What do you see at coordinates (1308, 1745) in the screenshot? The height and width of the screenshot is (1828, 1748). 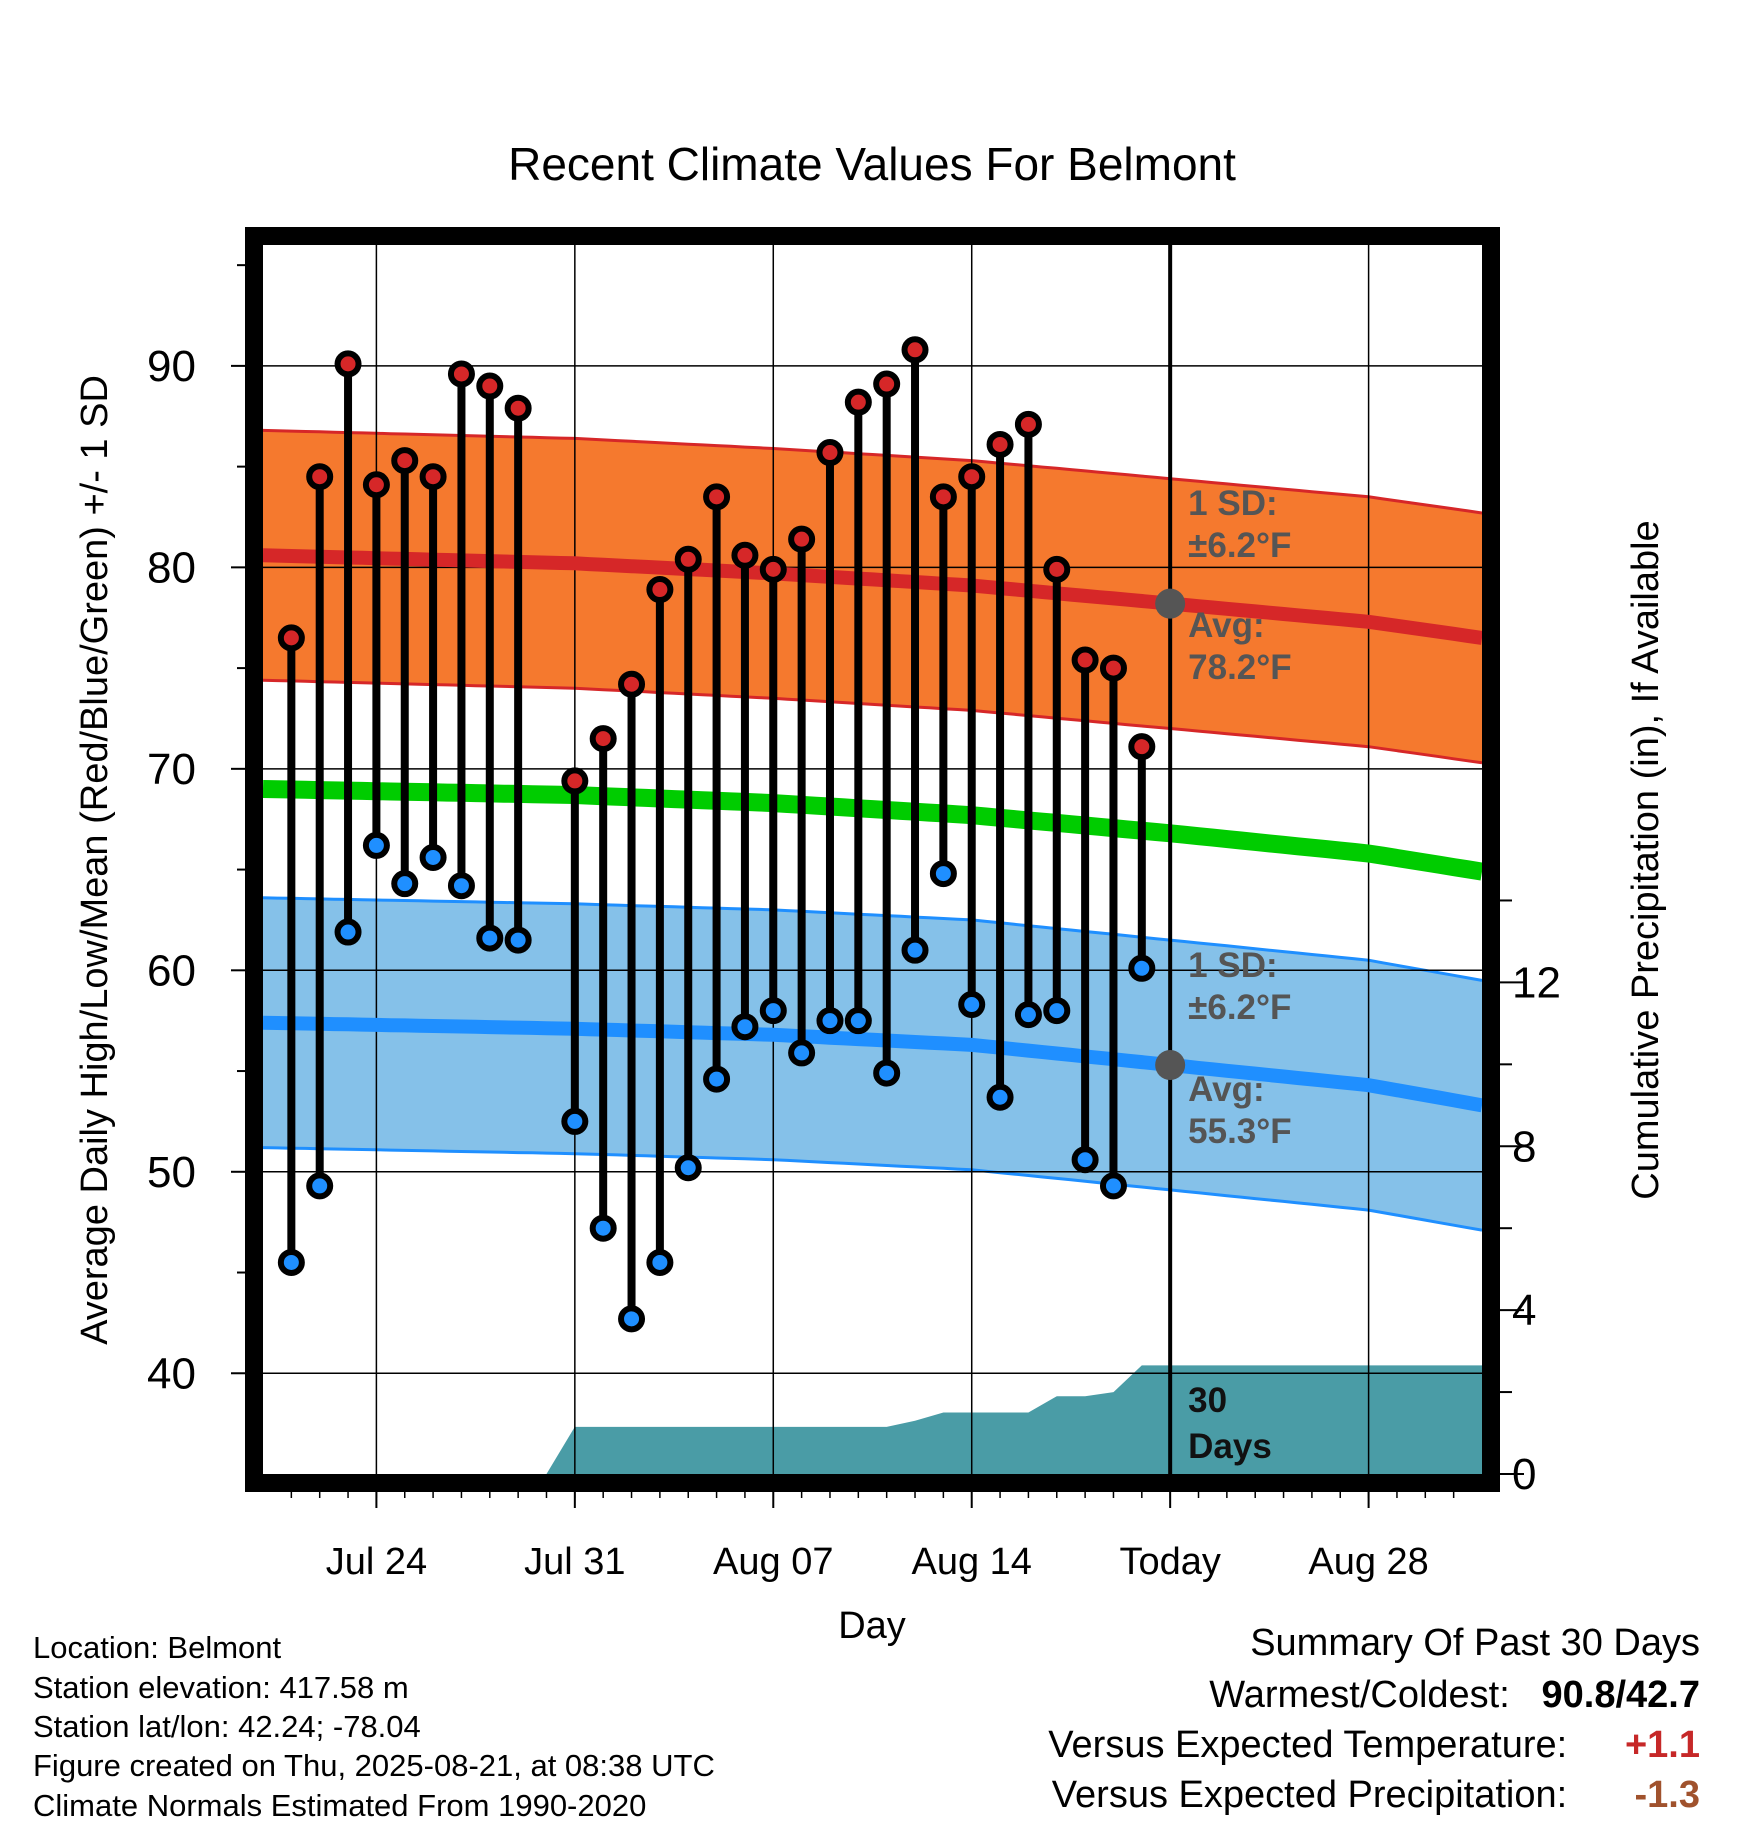 I see `summary-temp-label: Versus Expected Temperature:` at bounding box center [1308, 1745].